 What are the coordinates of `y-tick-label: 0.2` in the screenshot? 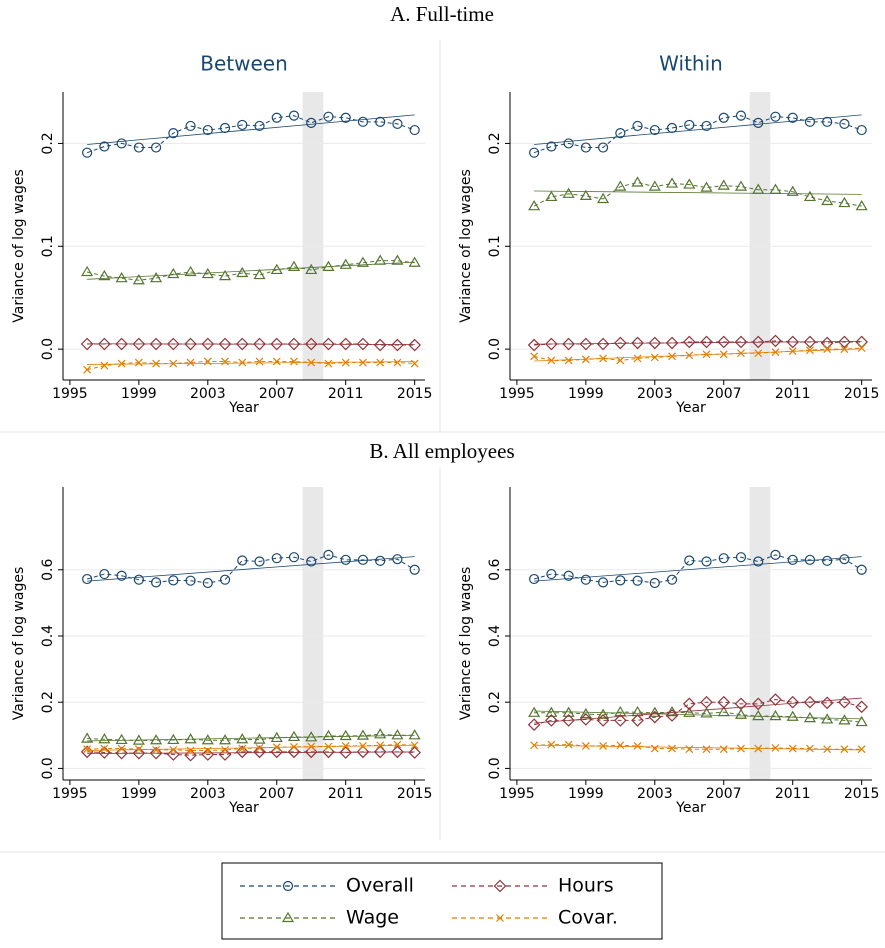 It's located at (48, 702).